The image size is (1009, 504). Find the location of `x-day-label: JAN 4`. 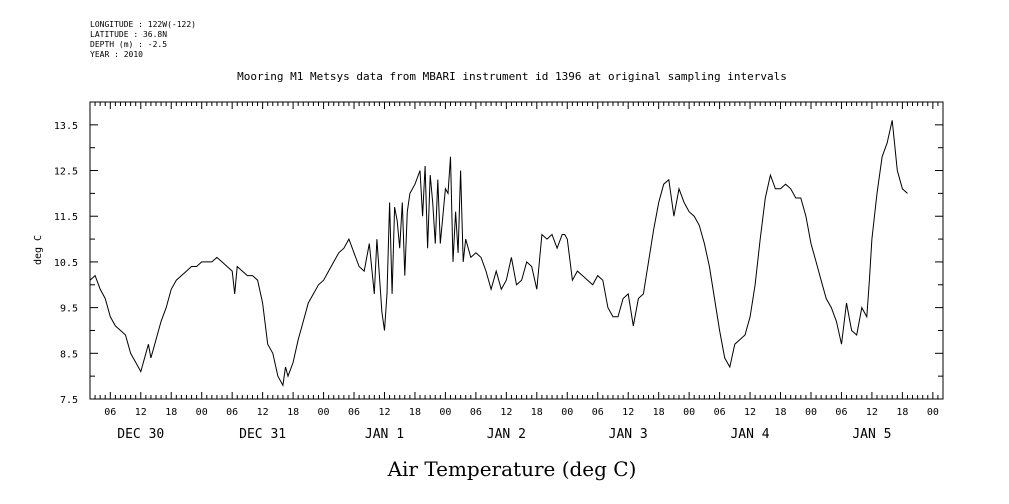

x-day-label: JAN 4 is located at coordinates (749, 434).